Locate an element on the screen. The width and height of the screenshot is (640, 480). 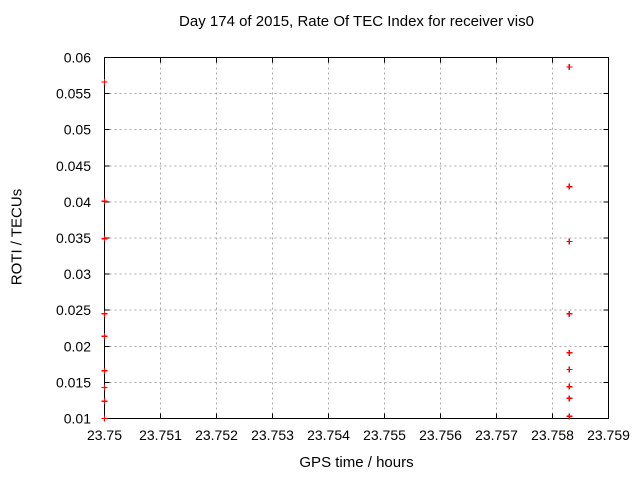
x-tick-label: 23.758 is located at coordinates (552, 435).